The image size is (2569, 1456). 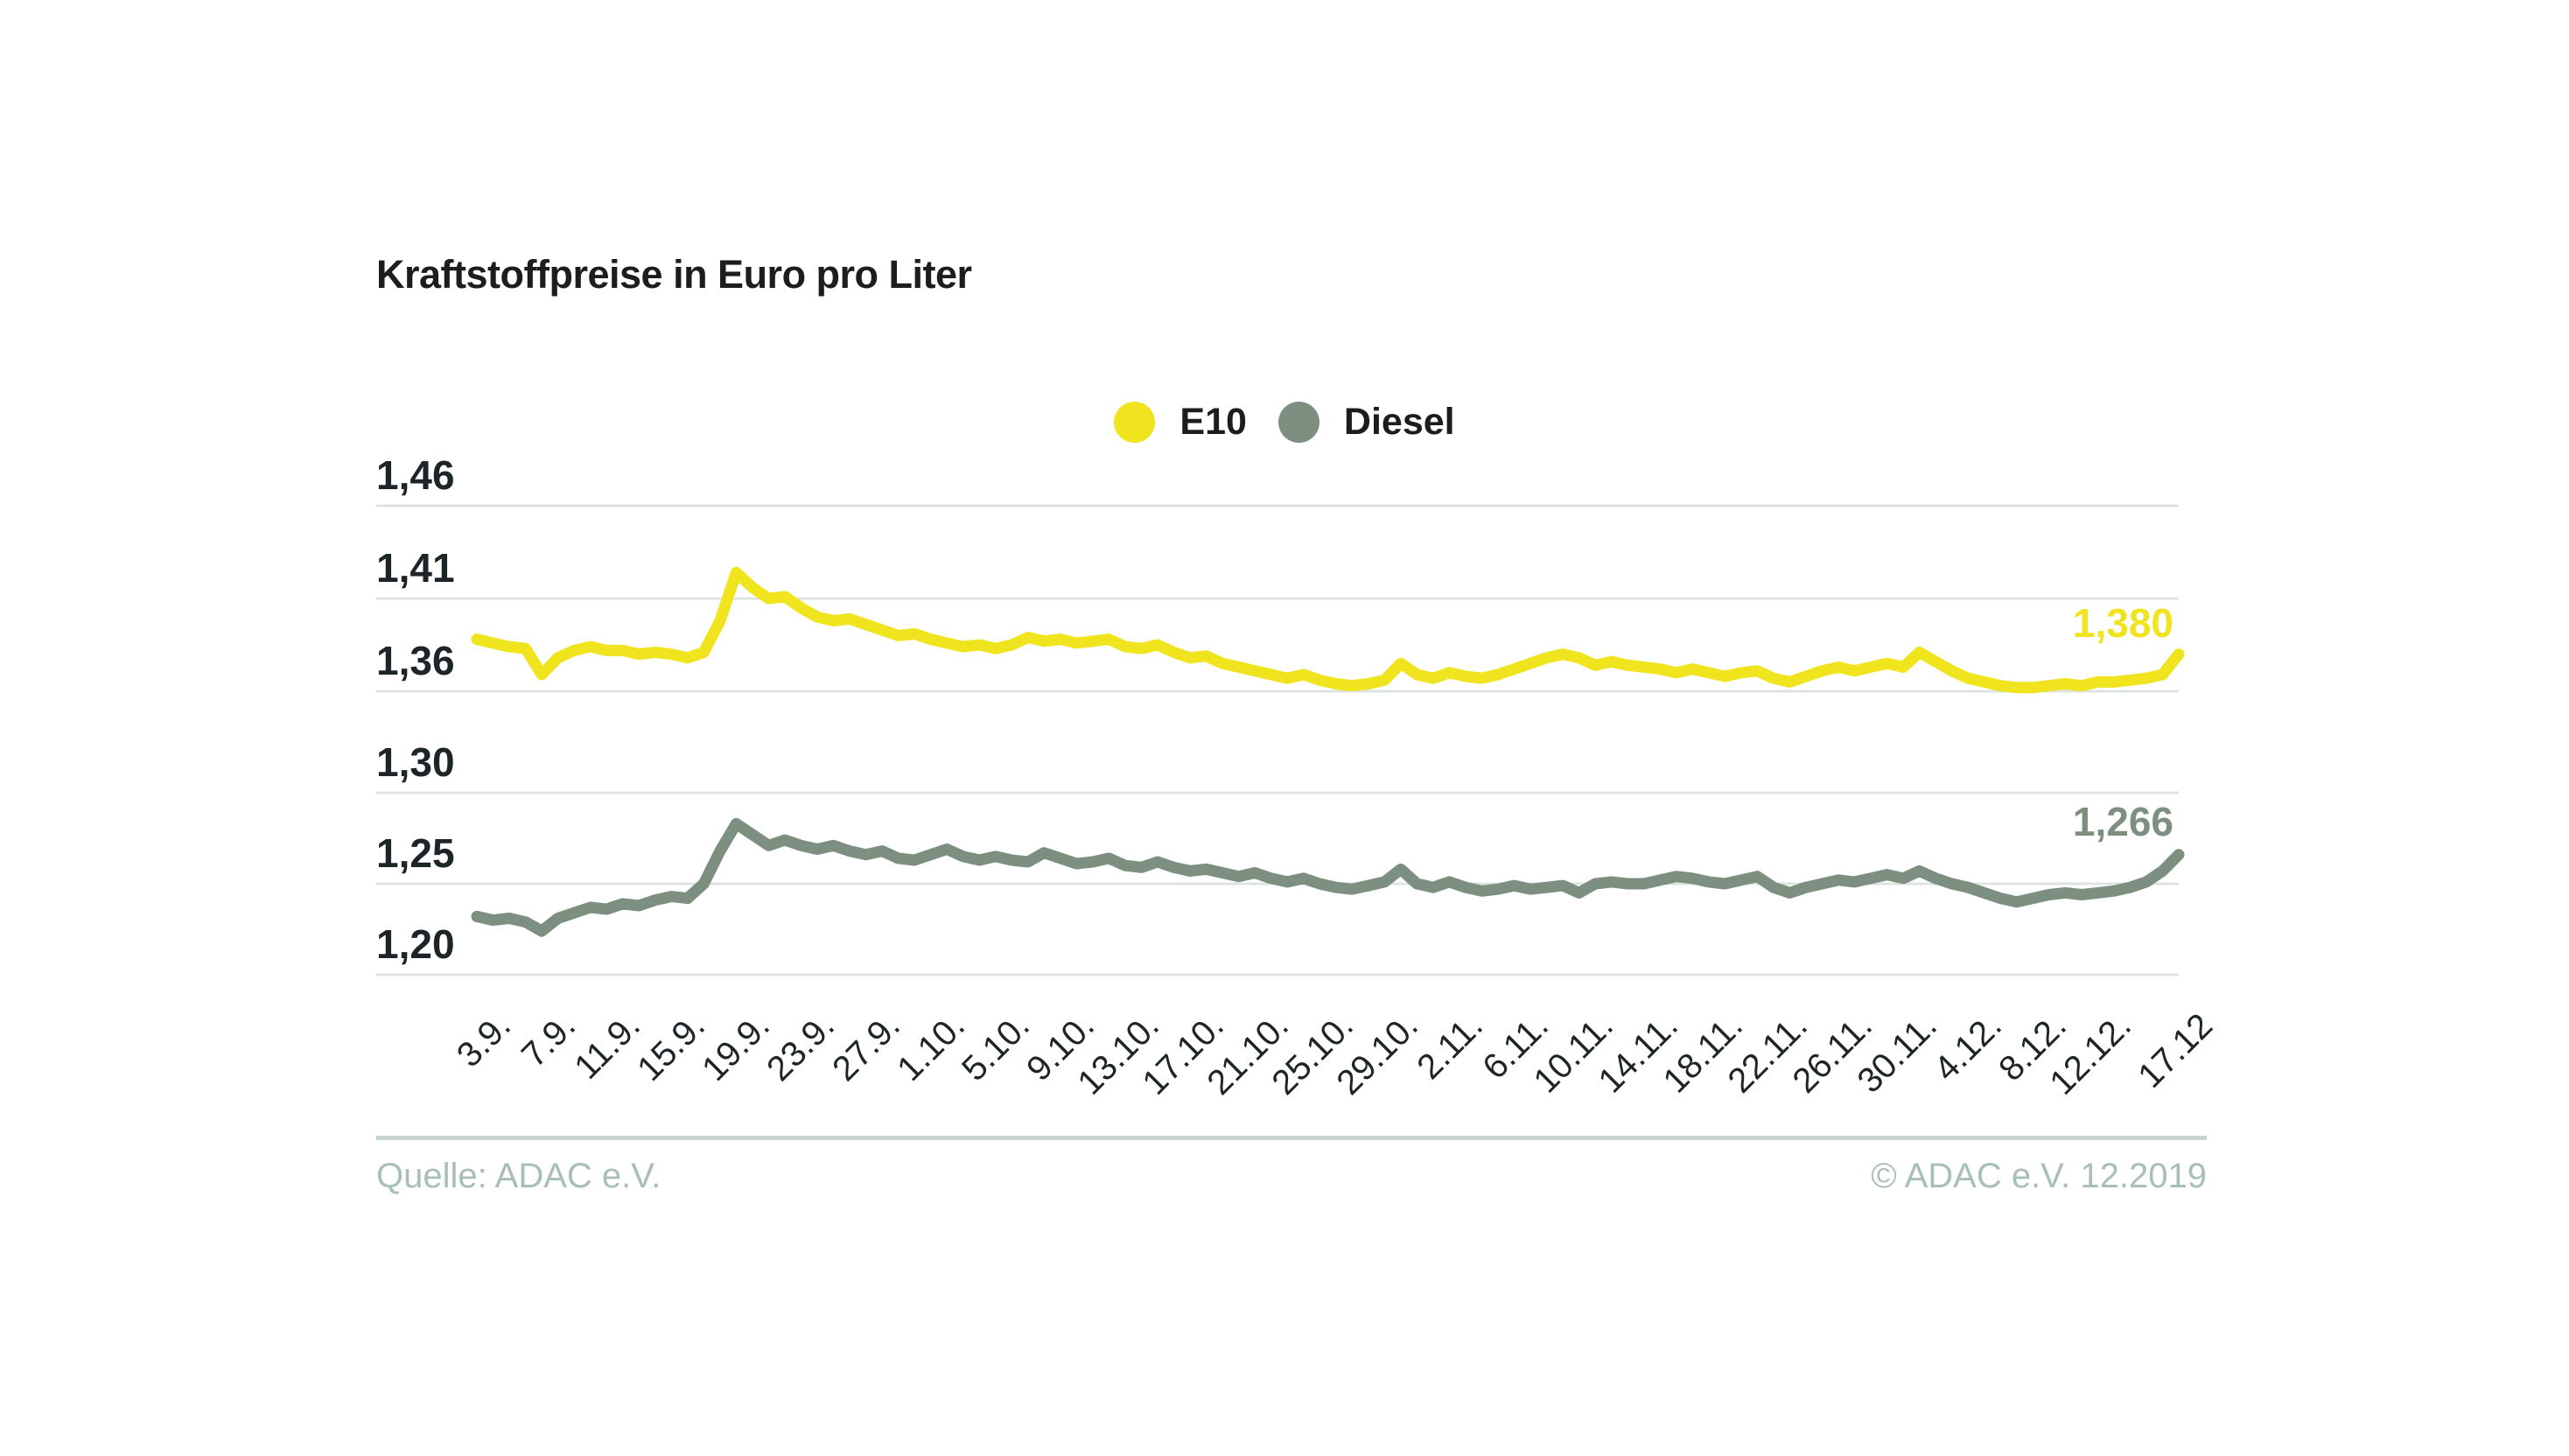 I want to click on e10-end-value-label: 1,380, so click(x=2123, y=622).